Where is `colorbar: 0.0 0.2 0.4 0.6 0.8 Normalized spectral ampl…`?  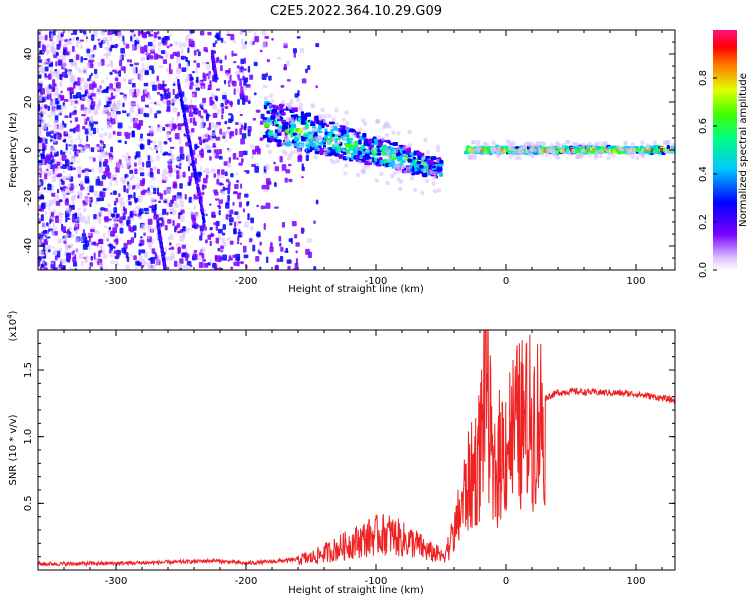 colorbar: 0.0 0.2 0.4 0.6 0.8 Normalized spectral ampl… is located at coordinates (723, 154).